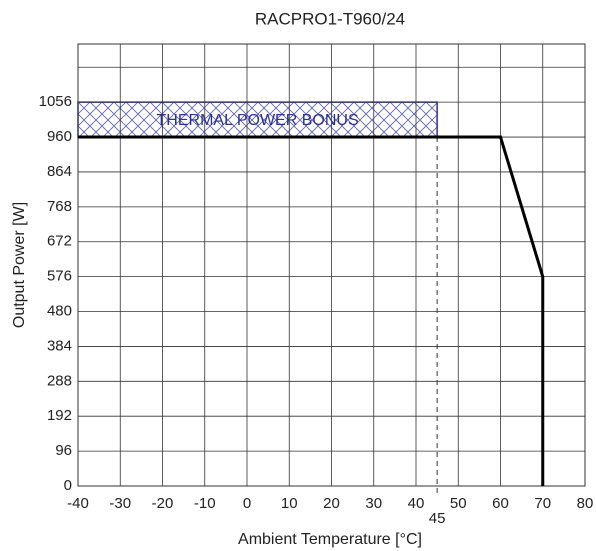 Image resolution: width=596 pixels, height=551 pixels. What do you see at coordinates (163, 503) in the screenshot?
I see `x-tick-label: -20` at bounding box center [163, 503].